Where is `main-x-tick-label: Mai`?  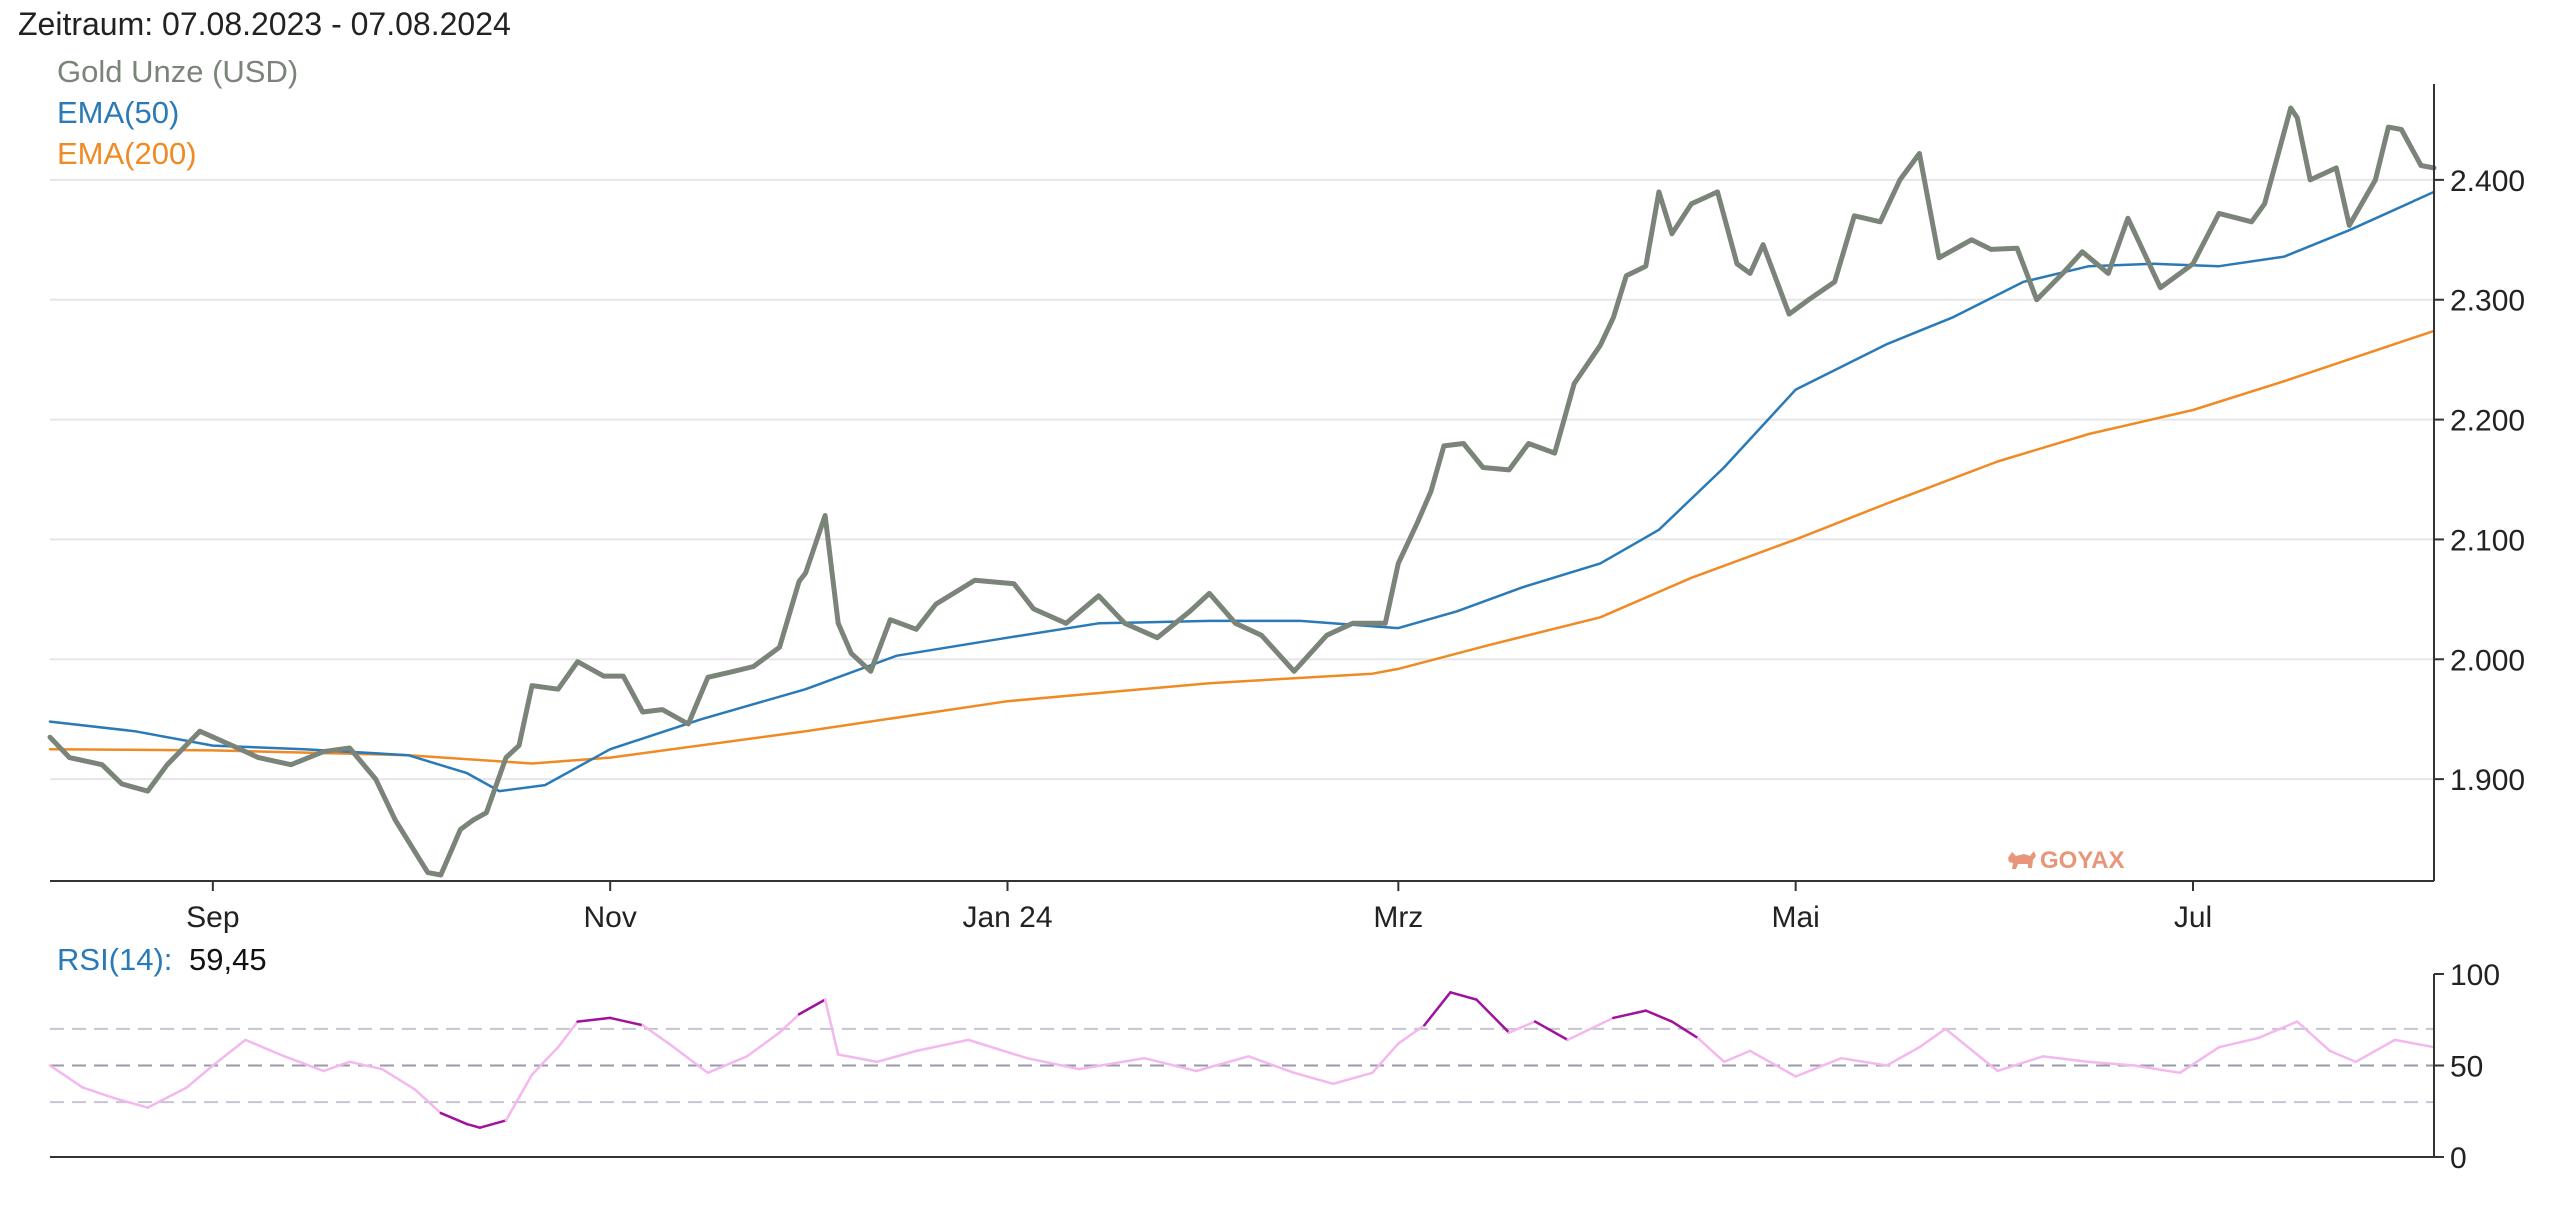 main-x-tick-label: Mai is located at coordinates (1795, 917).